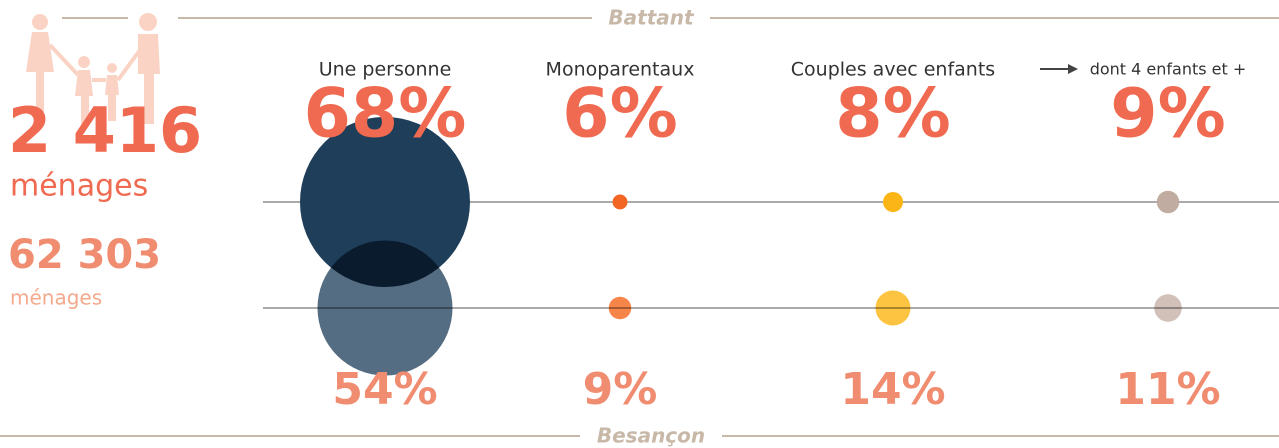 The image size is (1279, 448). What do you see at coordinates (892, 114) in the screenshot?
I see `value-label: 8%` at bounding box center [892, 114].